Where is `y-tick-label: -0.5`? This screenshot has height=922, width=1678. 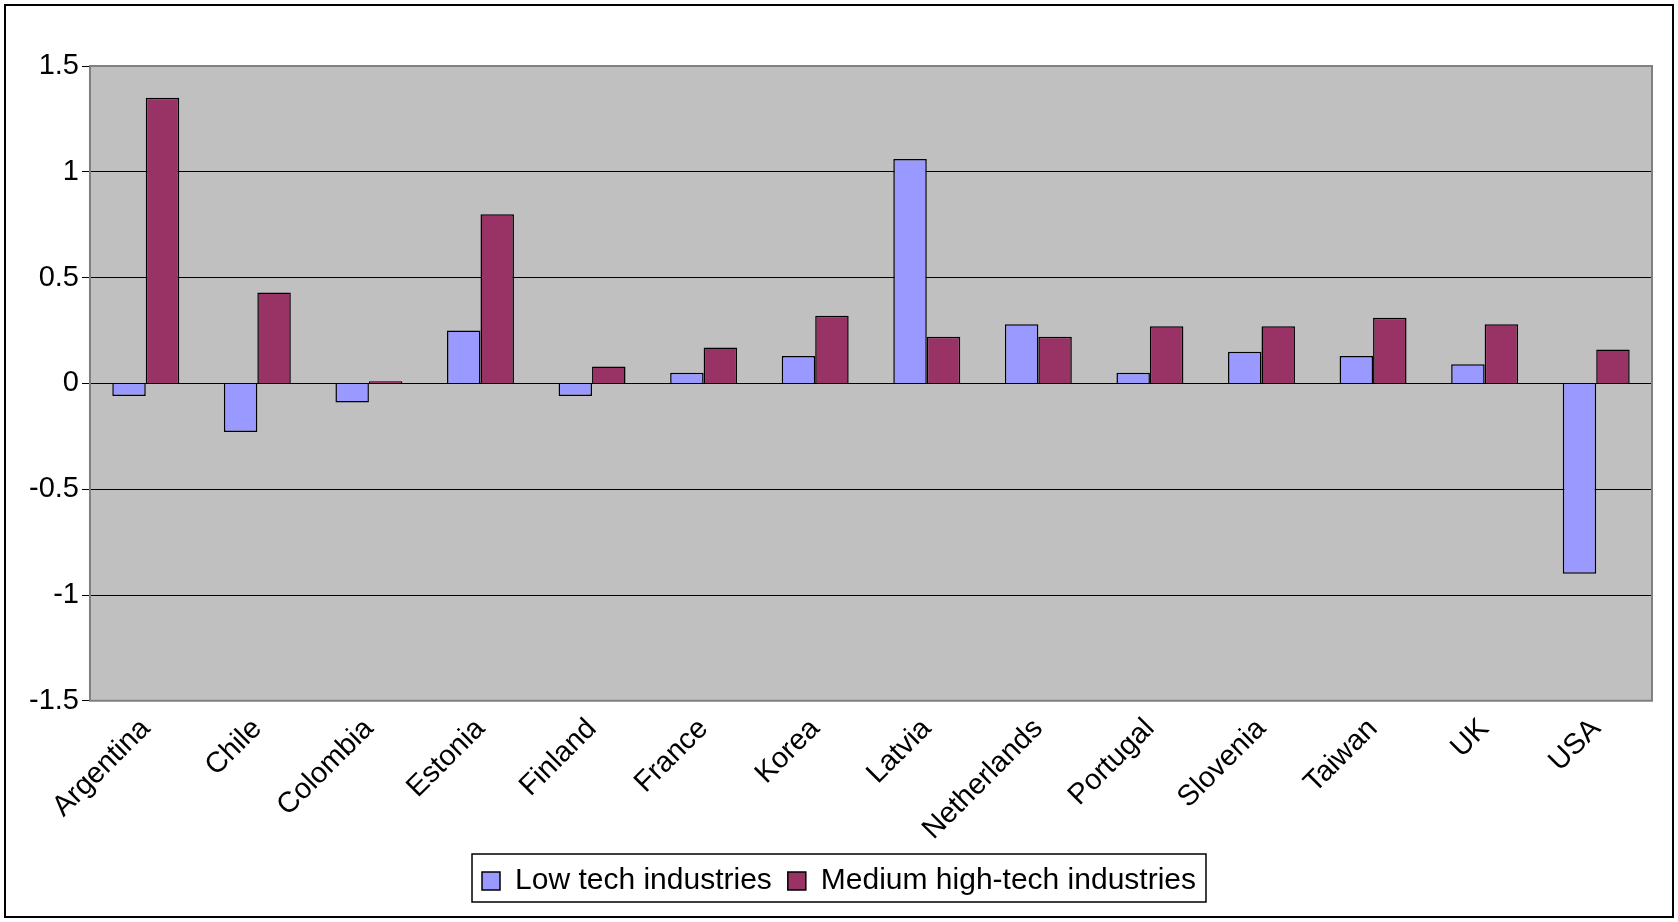
y-tick-label: -0.5 is located at coordinates (53, 487).